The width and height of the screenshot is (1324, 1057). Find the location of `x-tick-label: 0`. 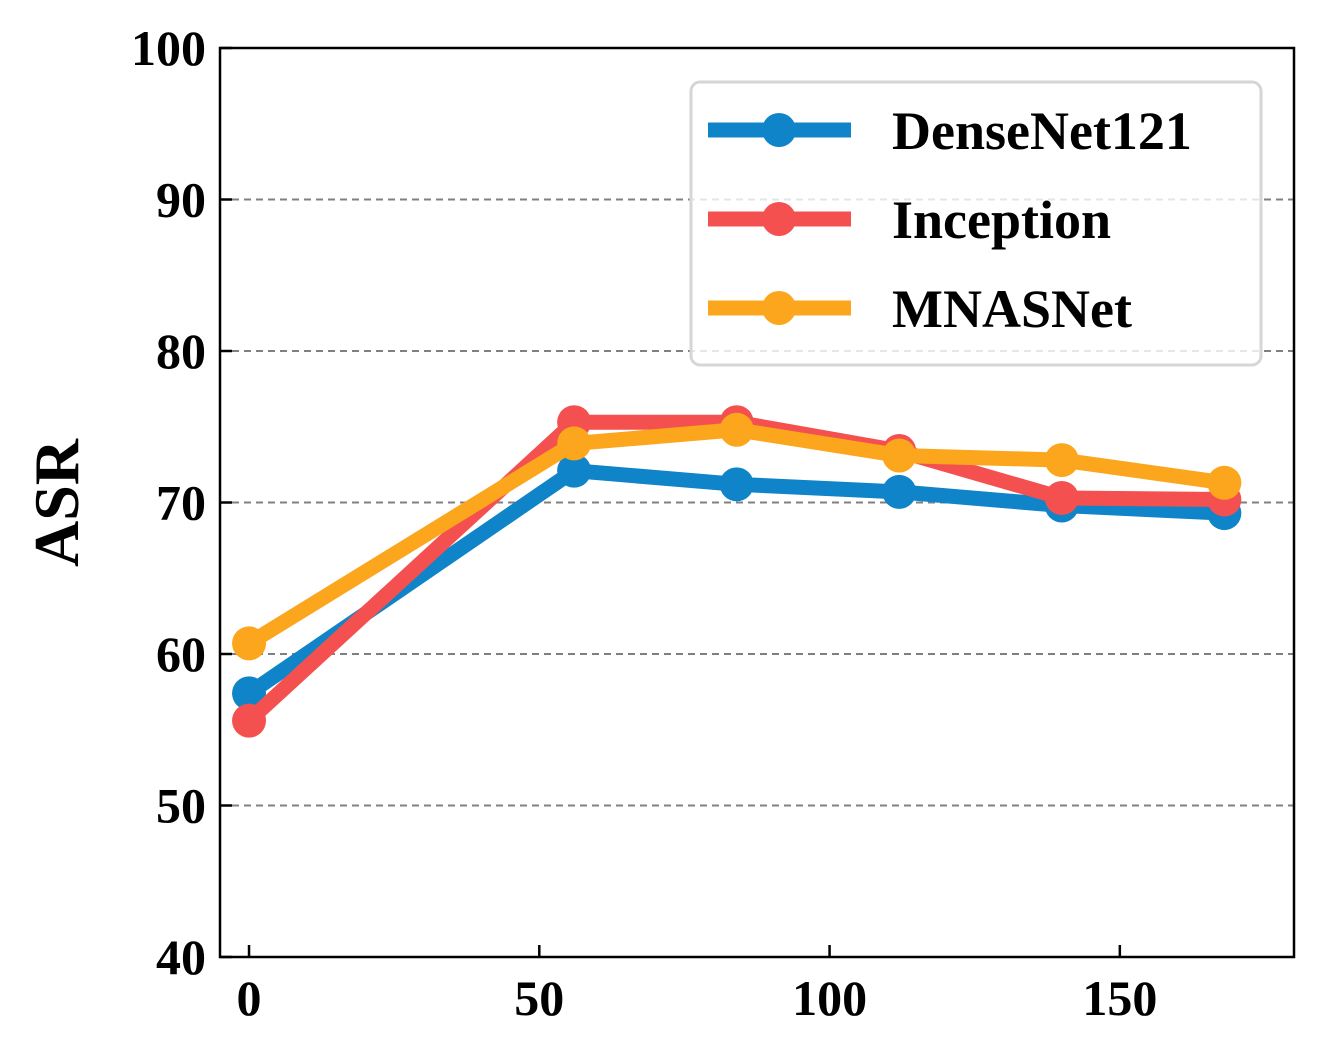

x-tick-label: 0 is located at coordinates (249, 998).